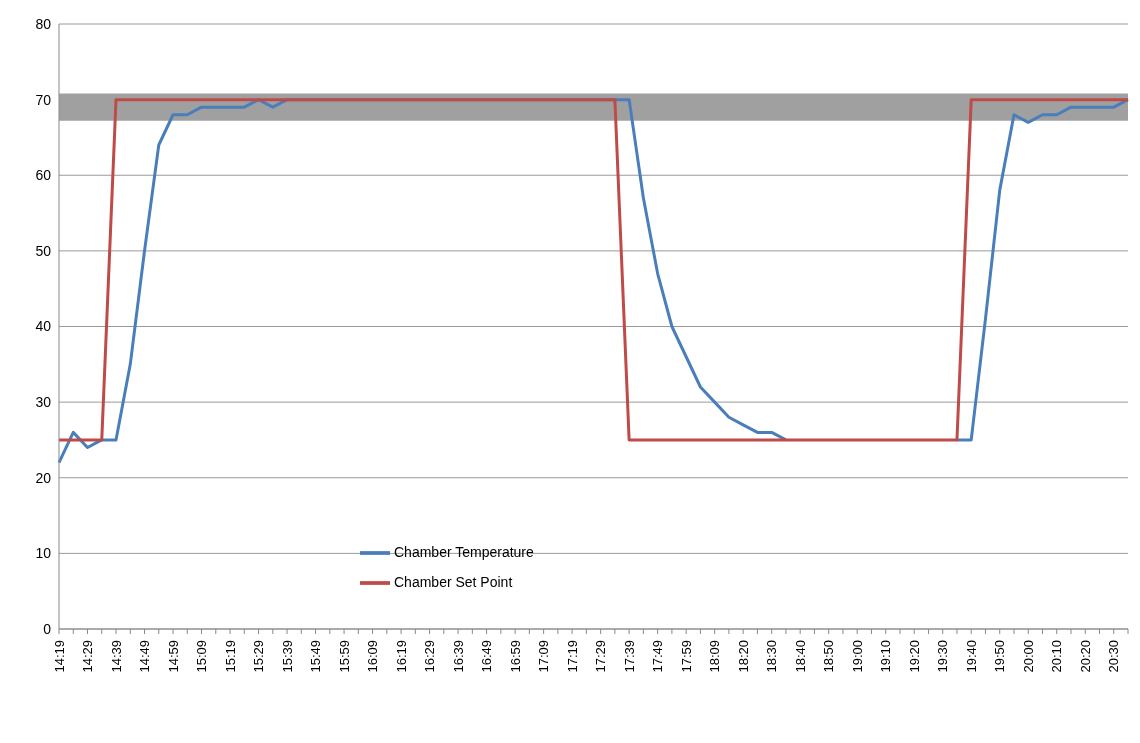  I want to click on x-tick-label: 16:59, so click(515, 656).